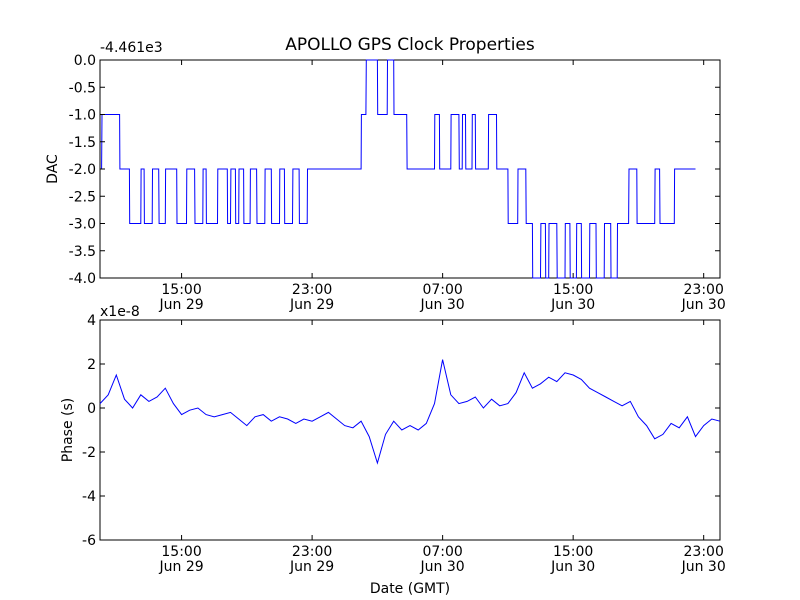  Describe the element at coordinates (91, 365) in the screenshot. I see `phase-y-tick-label: 2` at that location.